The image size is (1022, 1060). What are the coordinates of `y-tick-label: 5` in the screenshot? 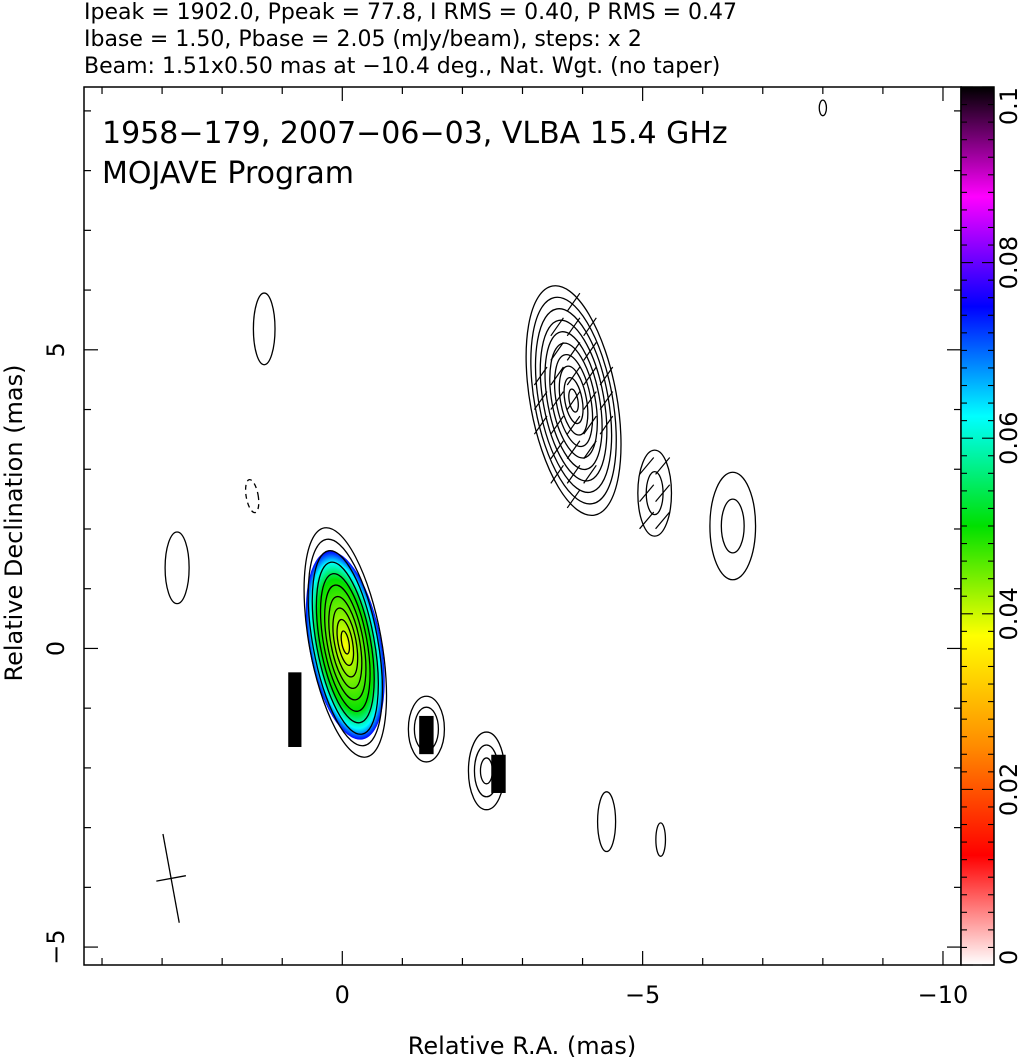 It's located at (56, 349).